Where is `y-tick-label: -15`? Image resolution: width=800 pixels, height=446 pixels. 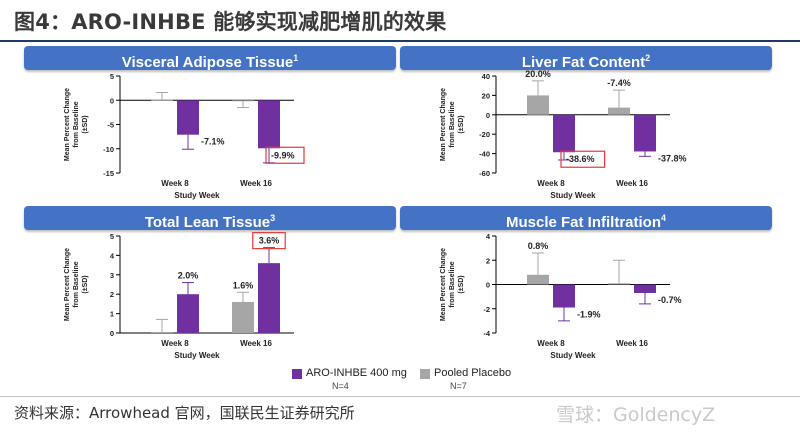
y-tick-label: -15 is located at coordinates (108, 173).